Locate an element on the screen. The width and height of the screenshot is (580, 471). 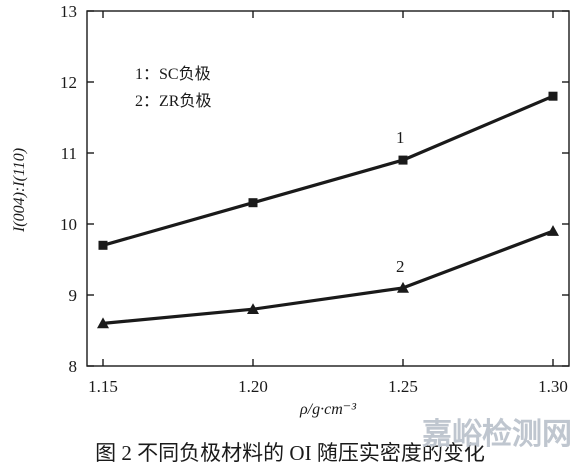
x-tick-label-3: 1.30 is located at coordinates (553, 386).